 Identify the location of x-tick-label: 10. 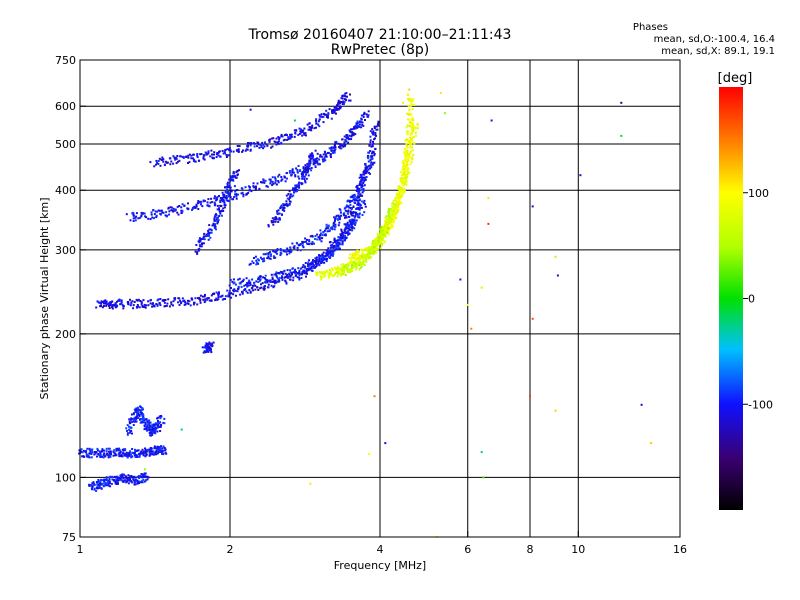
(578, 549).